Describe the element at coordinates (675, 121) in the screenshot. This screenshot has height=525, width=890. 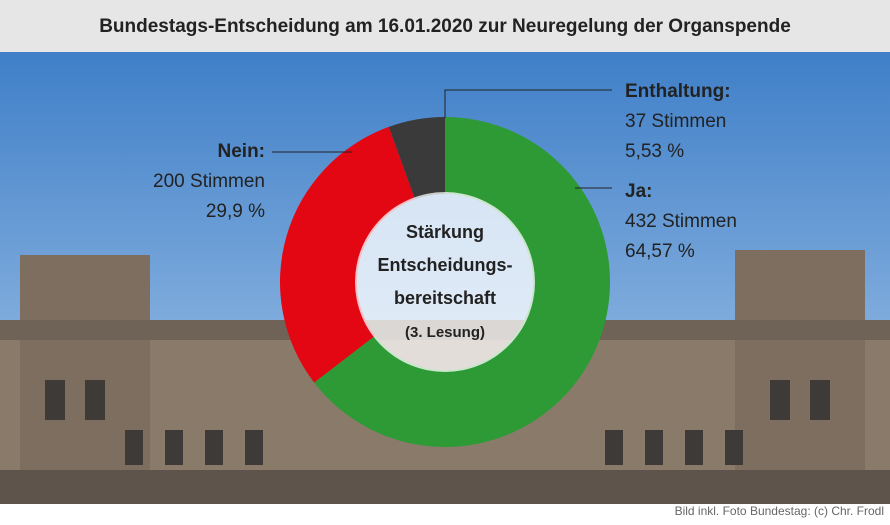
I see `value-label: 37 Stimmen` at that location.